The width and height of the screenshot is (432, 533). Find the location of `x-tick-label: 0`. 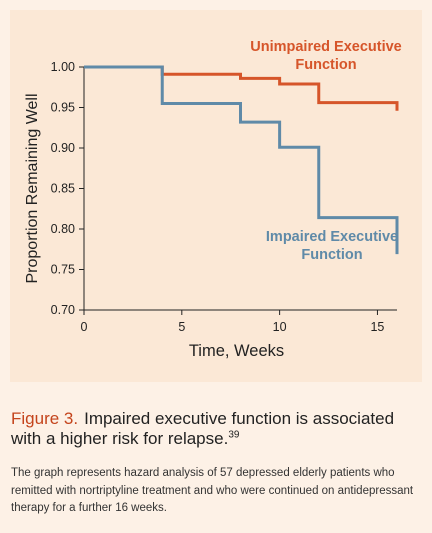

x-tick-label: 0 is located at coordinates (84, 327).